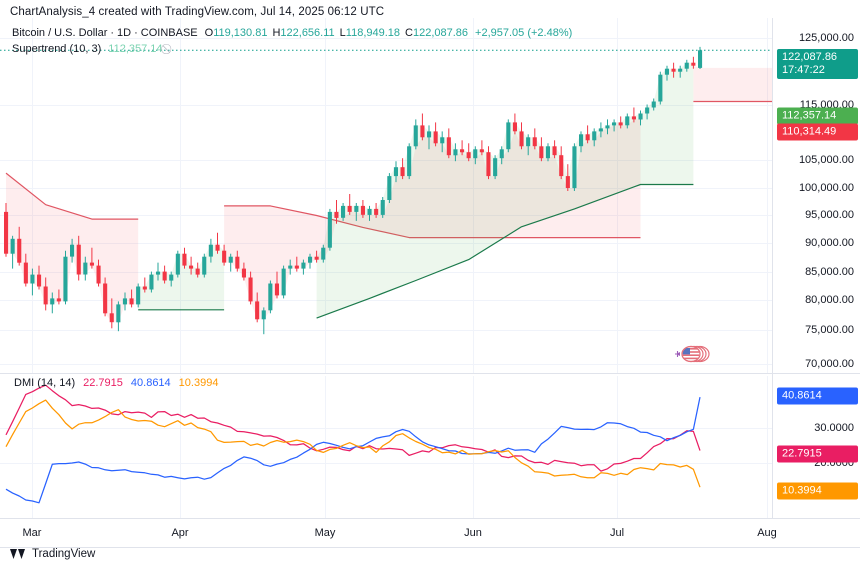 The height and width of the screenshot is (568, 860). I want to click on supertrend-band-fill, so click(732, 83).